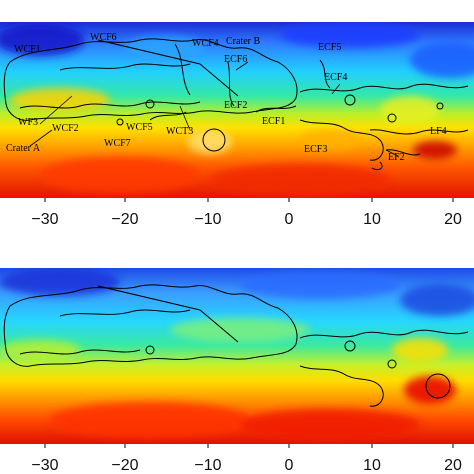 This screenshot has height=474, width=474. Describe the element at coordinates (315, 149) in the screenshot. I see `label-ecf3: ECF3` at that location.